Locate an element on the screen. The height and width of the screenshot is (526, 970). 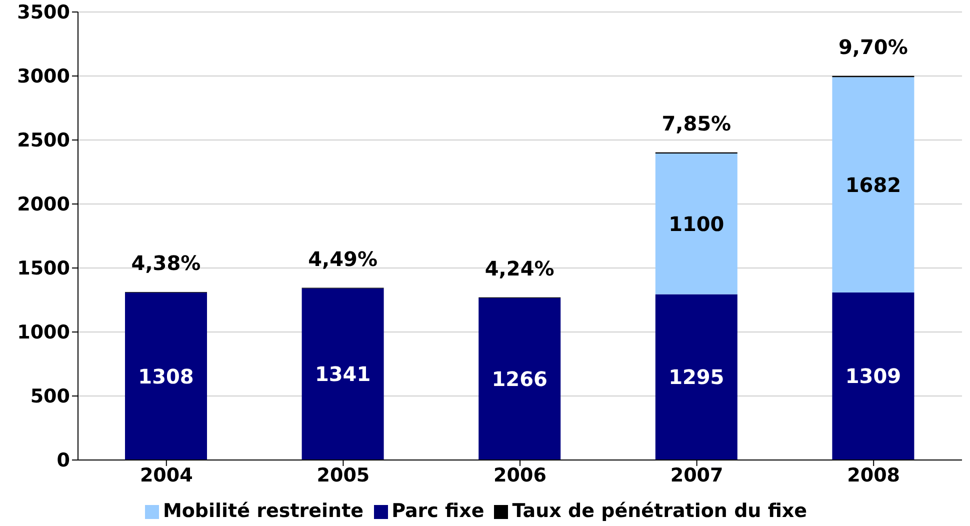
data-label: 4,38% is located at coordinates (166, 263).